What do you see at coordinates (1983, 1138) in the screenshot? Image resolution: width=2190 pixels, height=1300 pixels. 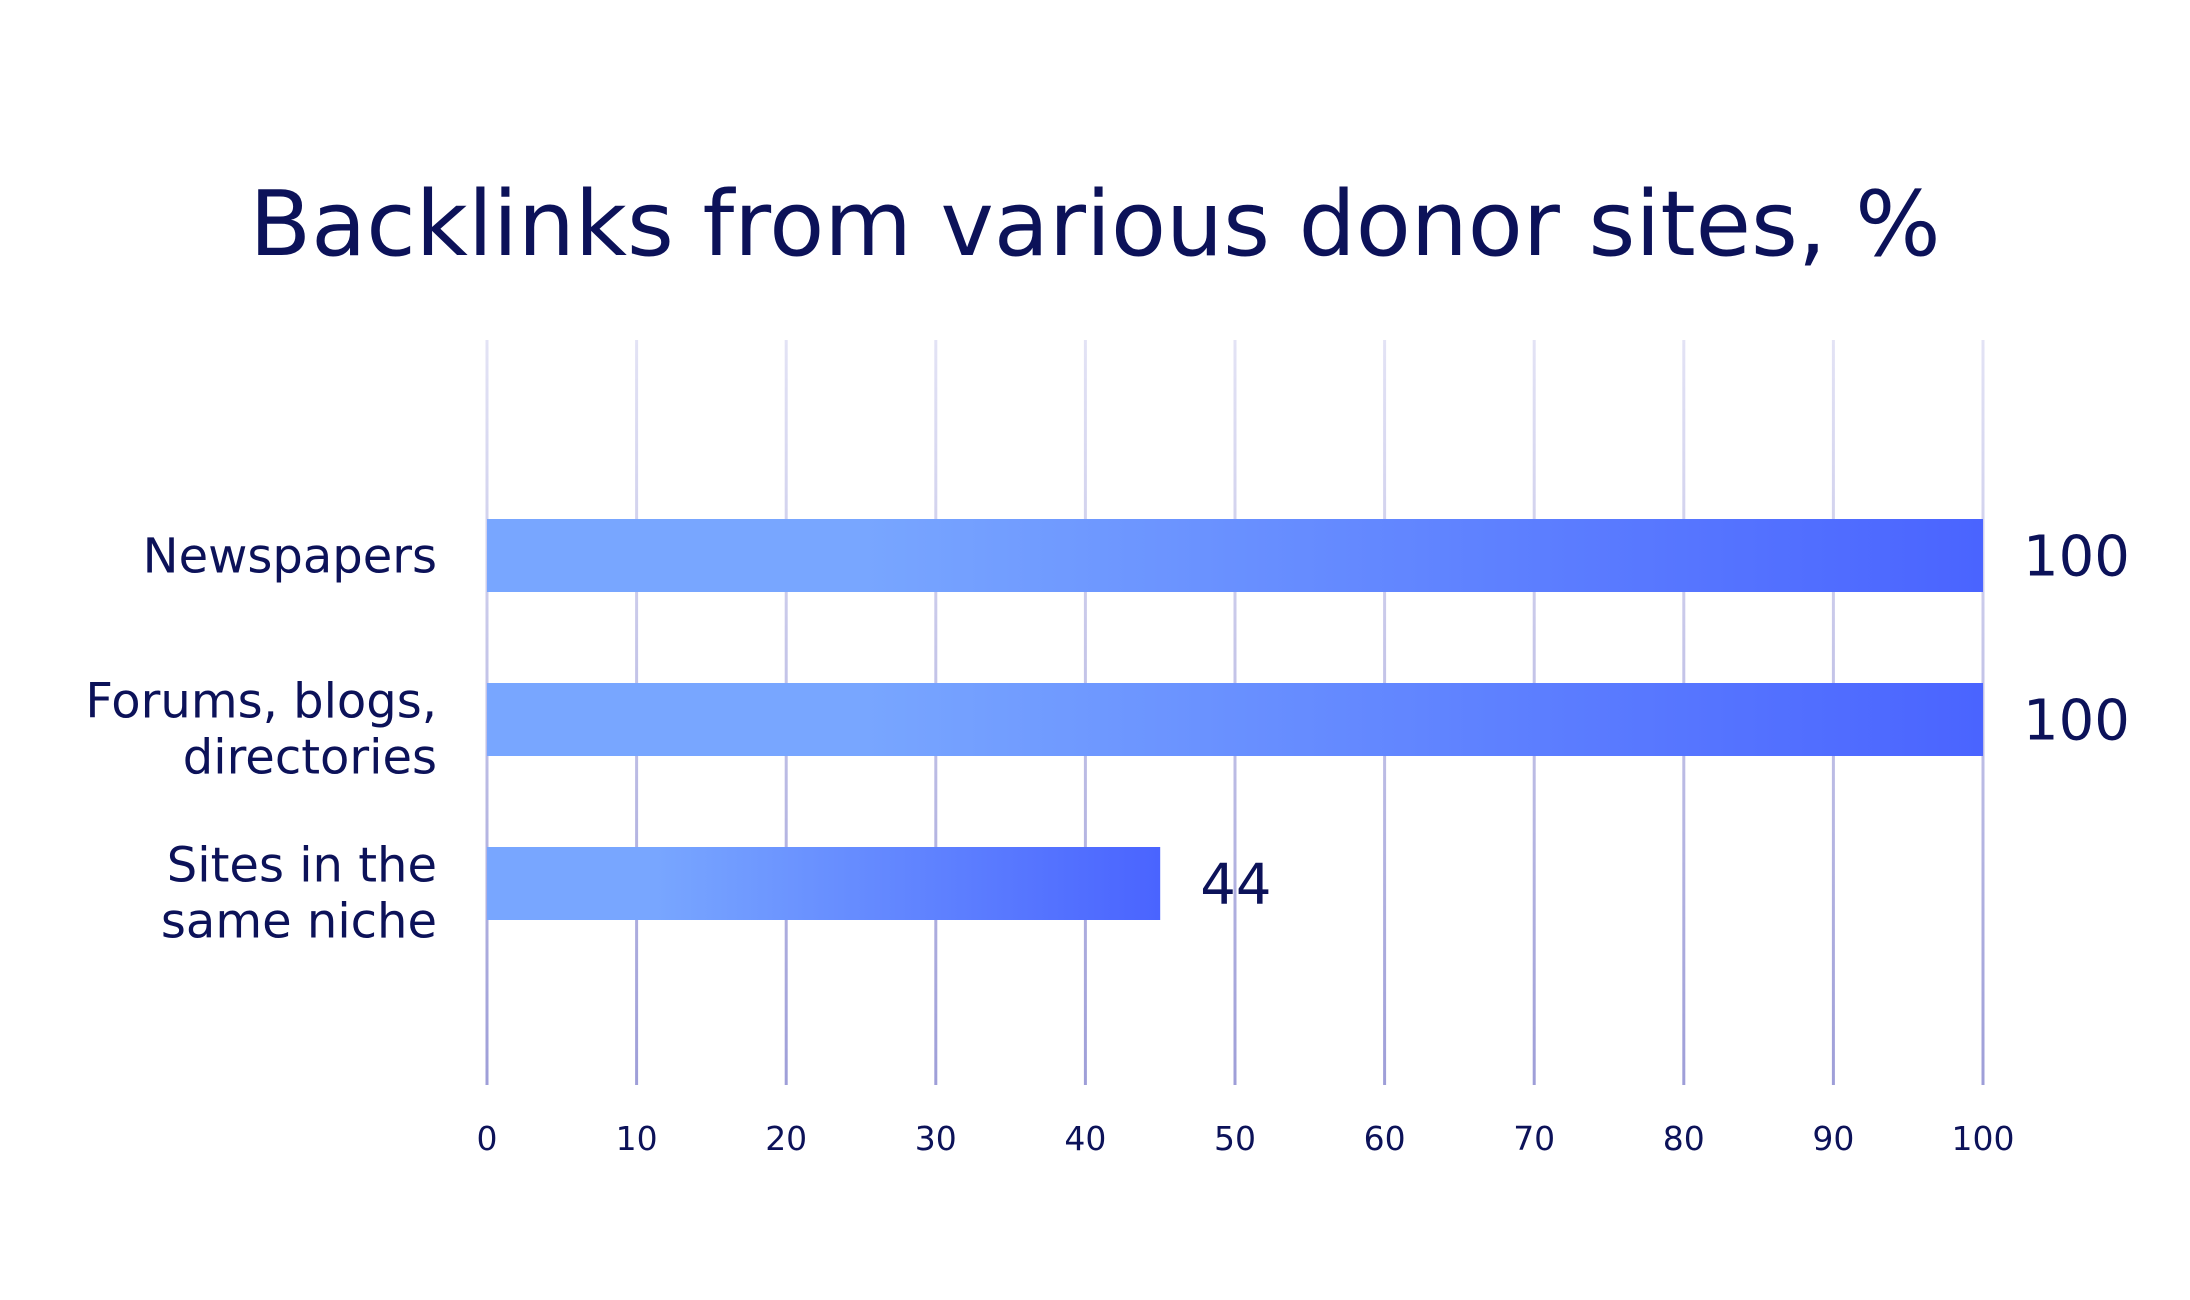 I see `x-tick-label: 100` at bounding box center [1983, 1138].